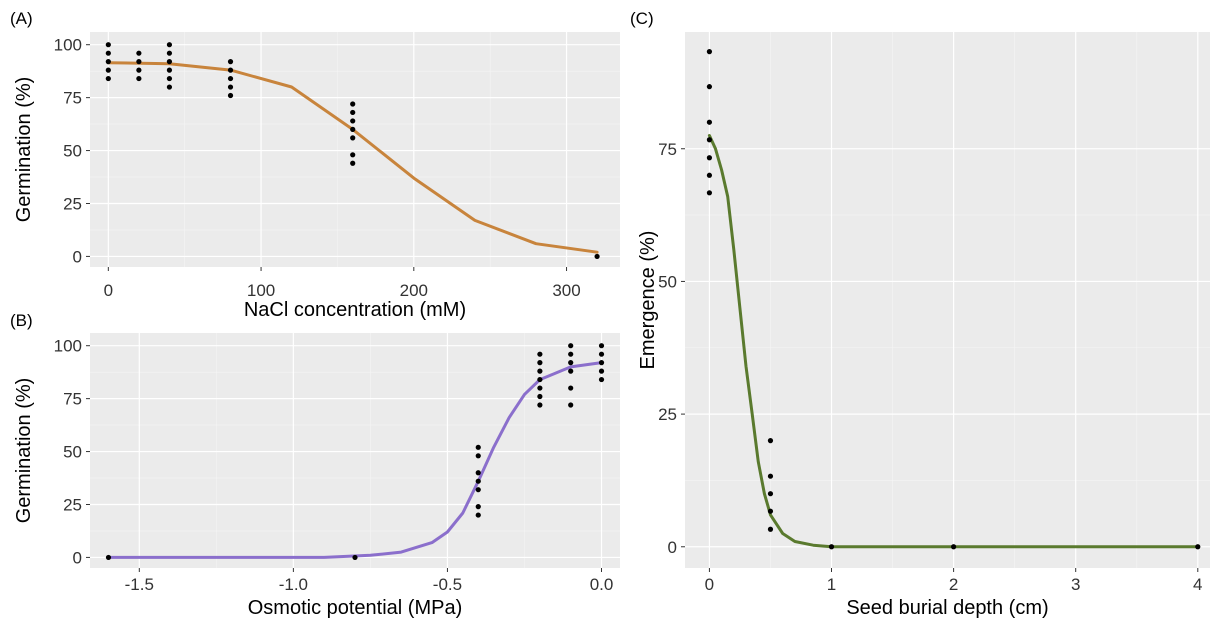 This screenshot has width=1217, height=623. Describe the element at coordinates (642, 18) in the screenshot. I see `panel-label: (C)` at that location.